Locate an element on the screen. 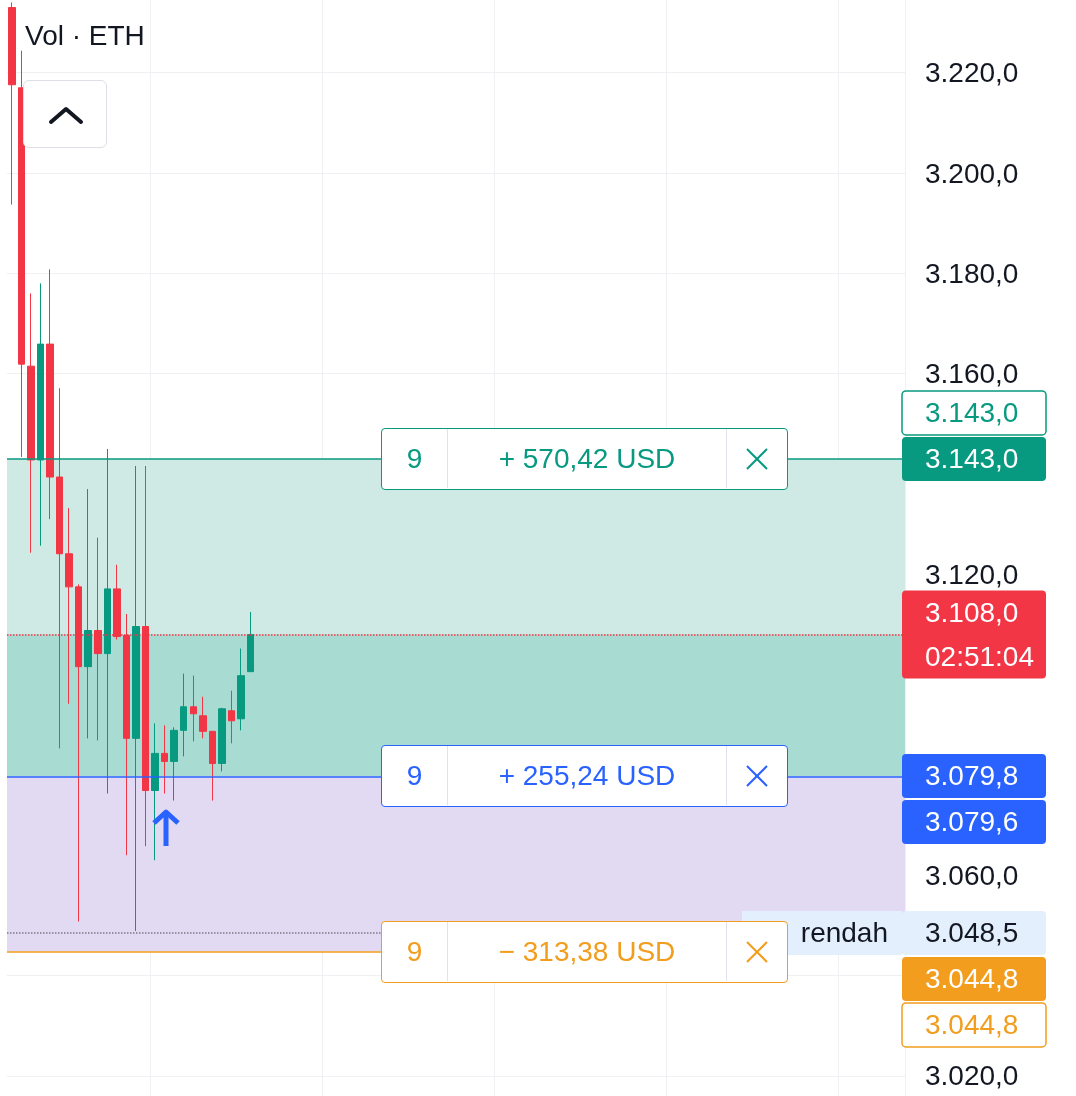 This screenshot has width=1076, height=1096. annotation: + 570,42 USD is located at coordinates (587, 459).